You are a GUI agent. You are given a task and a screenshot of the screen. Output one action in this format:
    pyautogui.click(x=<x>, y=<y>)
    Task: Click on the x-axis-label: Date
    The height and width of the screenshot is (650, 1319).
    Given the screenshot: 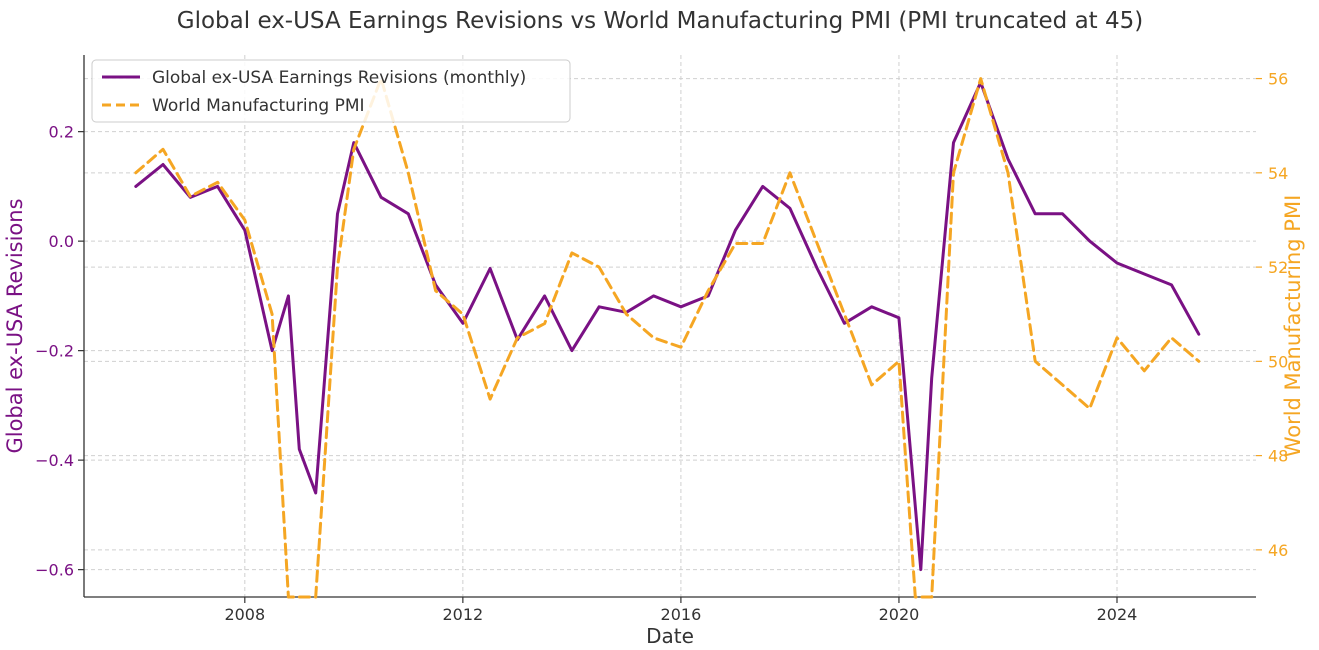 What is the action you would take?
    pyautogui.click(x=670, y=636)
    